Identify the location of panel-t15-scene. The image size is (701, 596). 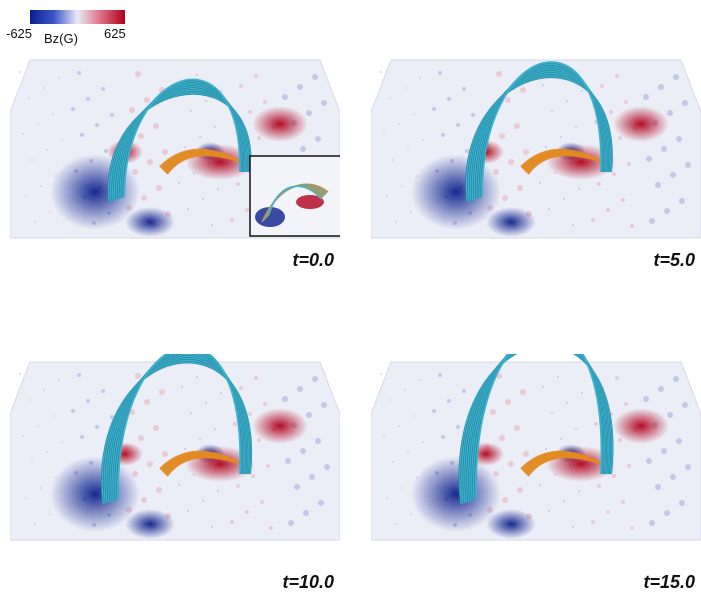
(536, 447).